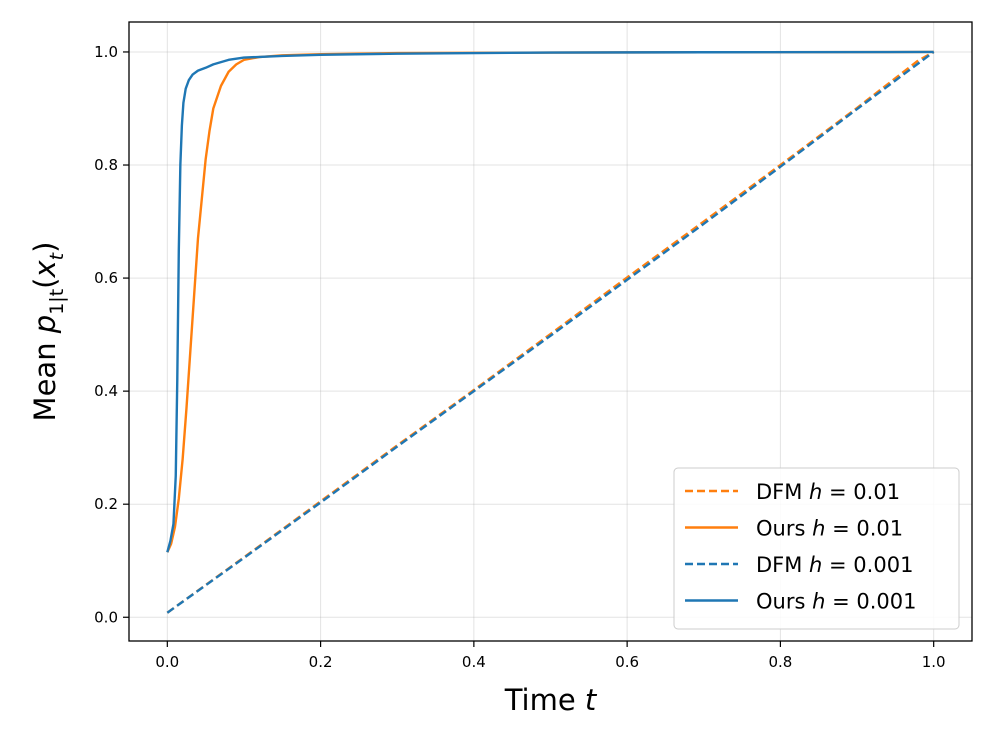 This screenshot has height=747, width=996. I want to click on y-axis-label-arg: x, so click(45, 269).